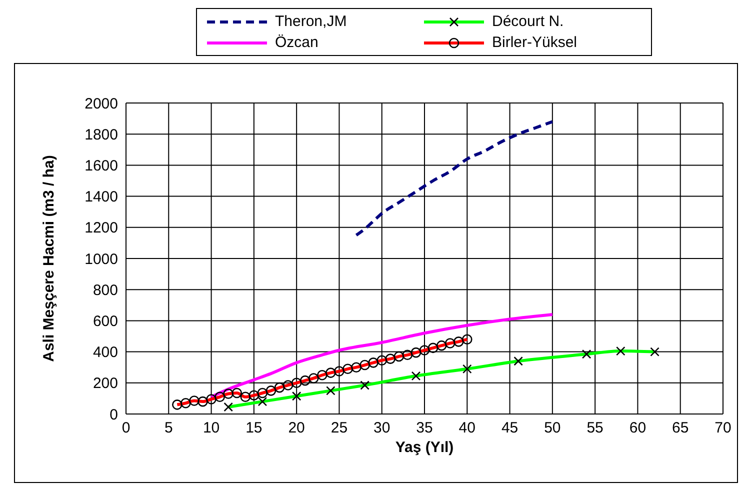  I want to click on x-tick-label: 60, so click(637, 428).